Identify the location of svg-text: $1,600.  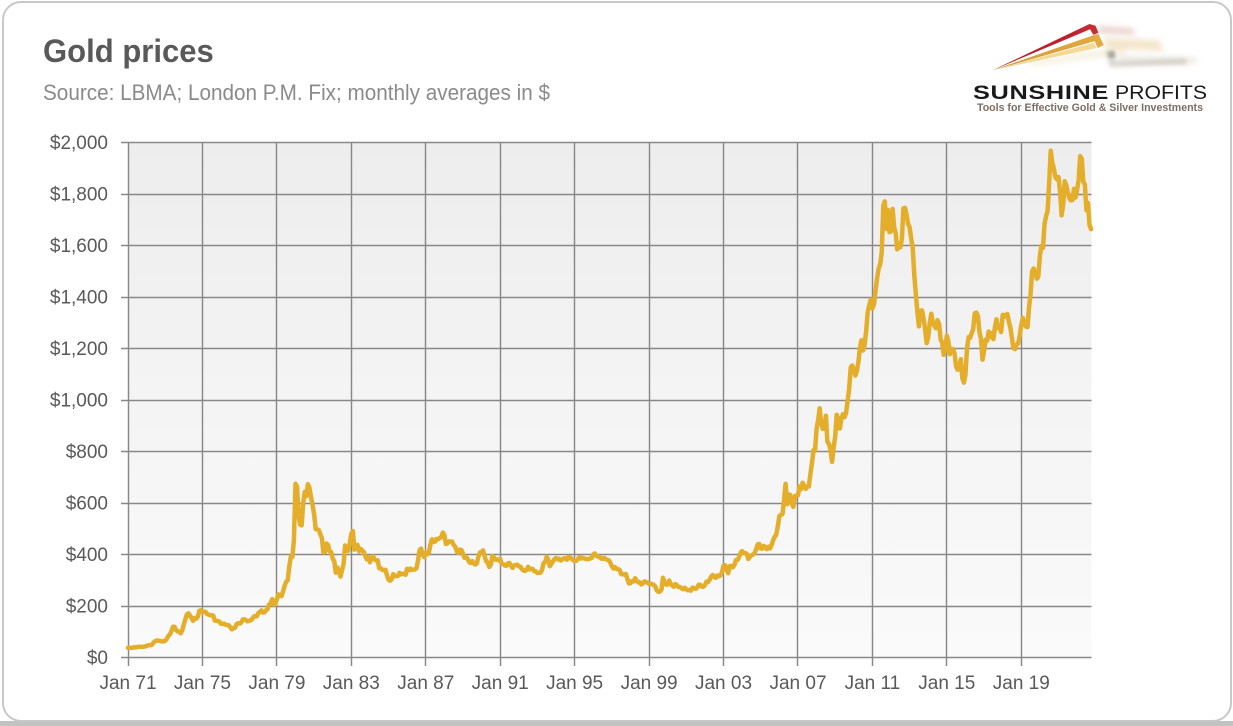
(79, 246).